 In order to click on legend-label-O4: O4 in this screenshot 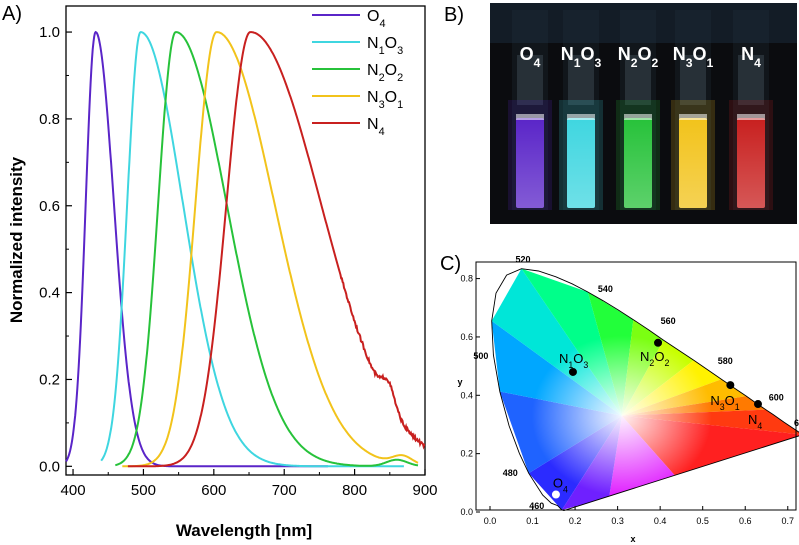, I will do `click(376, 19)`.